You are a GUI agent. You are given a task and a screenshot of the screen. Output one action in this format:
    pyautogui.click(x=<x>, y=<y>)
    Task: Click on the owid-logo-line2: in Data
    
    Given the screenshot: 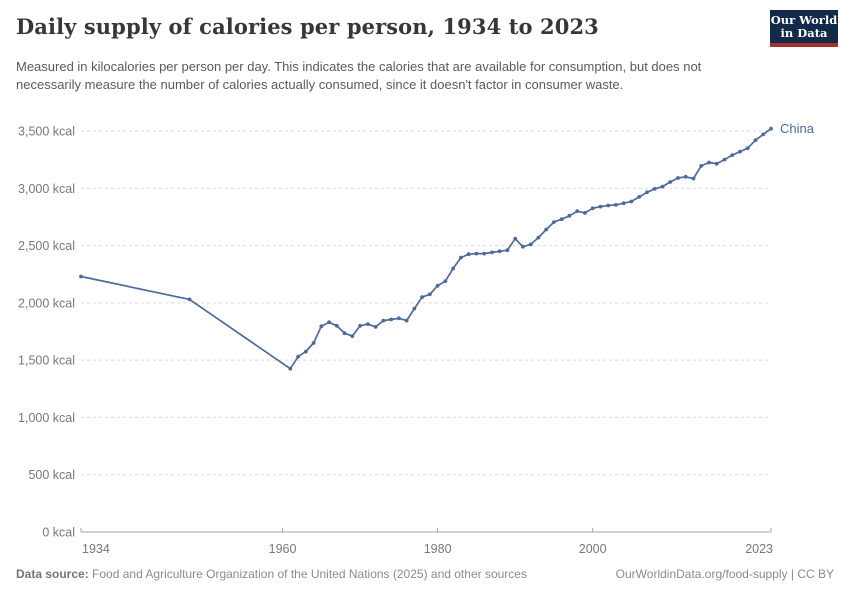 What is the action you would take?
    pyautogui.click(x=804, y=32)
    